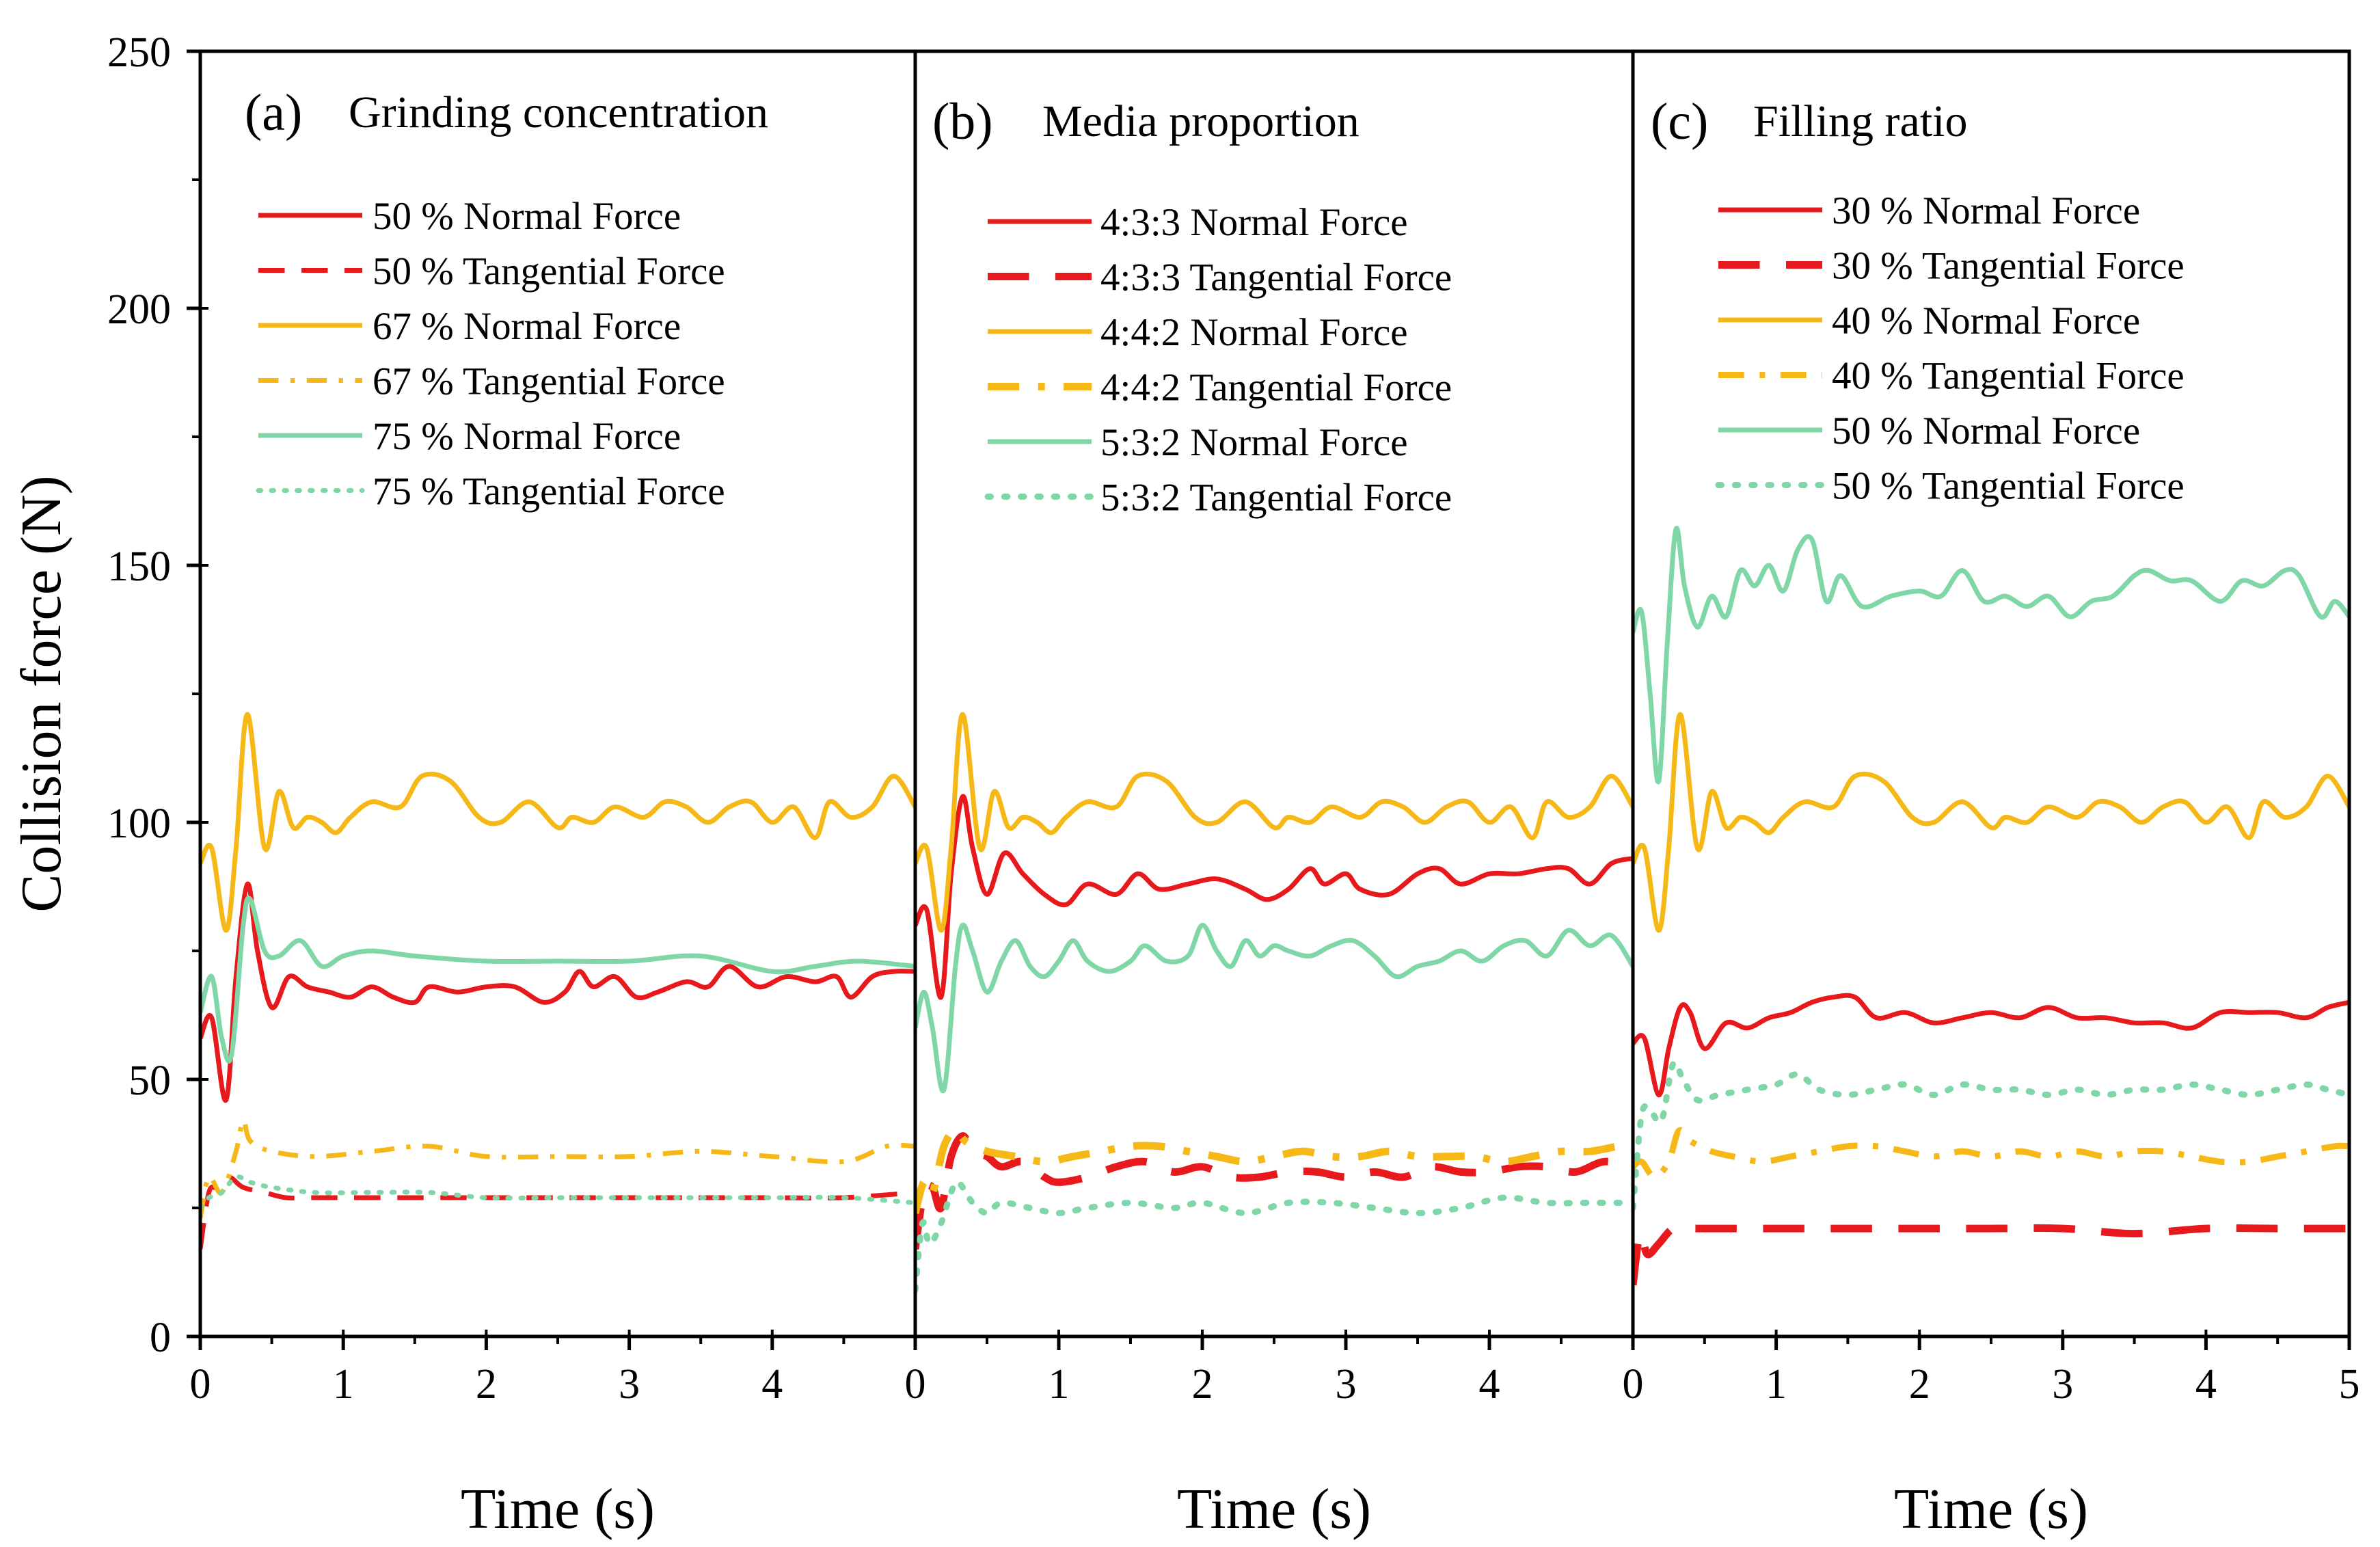 Image resolution: width=2380 pixels, height=1547 pixels. Describe the element at coordinates (527, 326) in the screenshot. I see `legend-entry: 67 % Normal Force` at that location.